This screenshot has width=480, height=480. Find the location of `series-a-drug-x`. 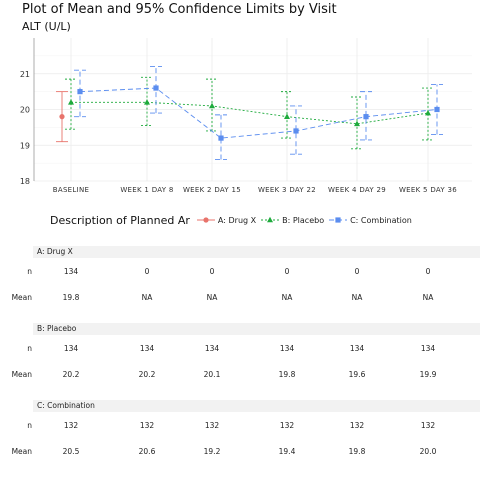

series-a-drug-x is located at coordinates (62, 117).